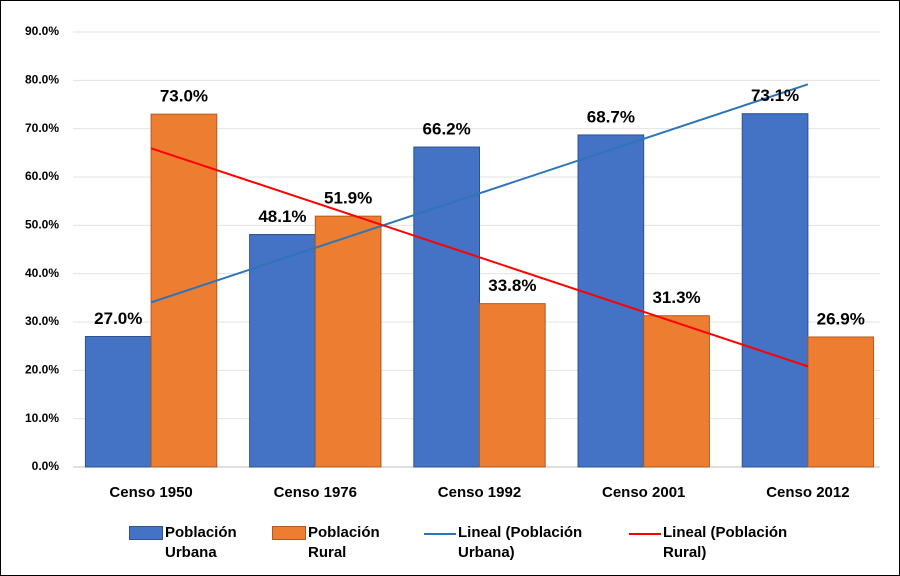 The image size is (900, 576). Describe the element at coordinates (447, 129) in the screenshot. I see `data-label: 66.2%` at that location.